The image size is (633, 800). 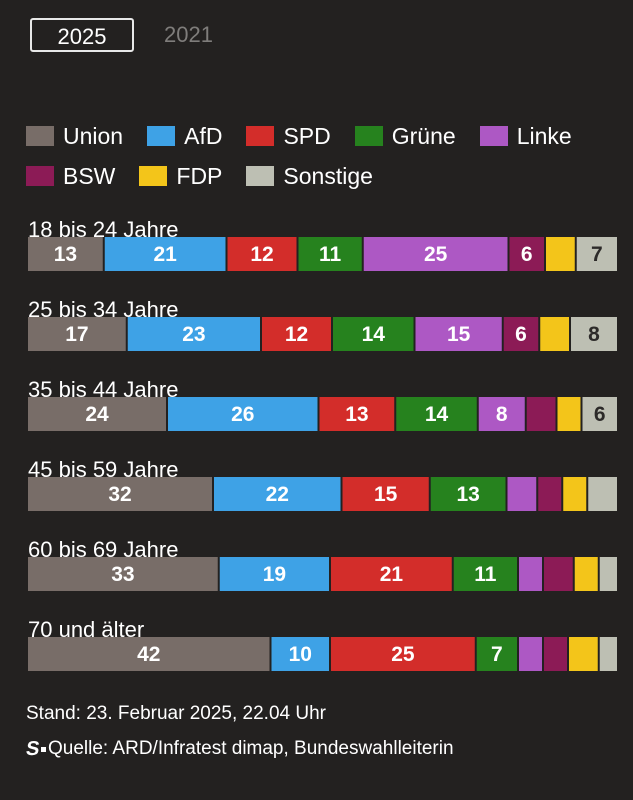 I want to click on value-label-35-bis-44-jahre-sonstige: 6, so click(x=600, y=414).